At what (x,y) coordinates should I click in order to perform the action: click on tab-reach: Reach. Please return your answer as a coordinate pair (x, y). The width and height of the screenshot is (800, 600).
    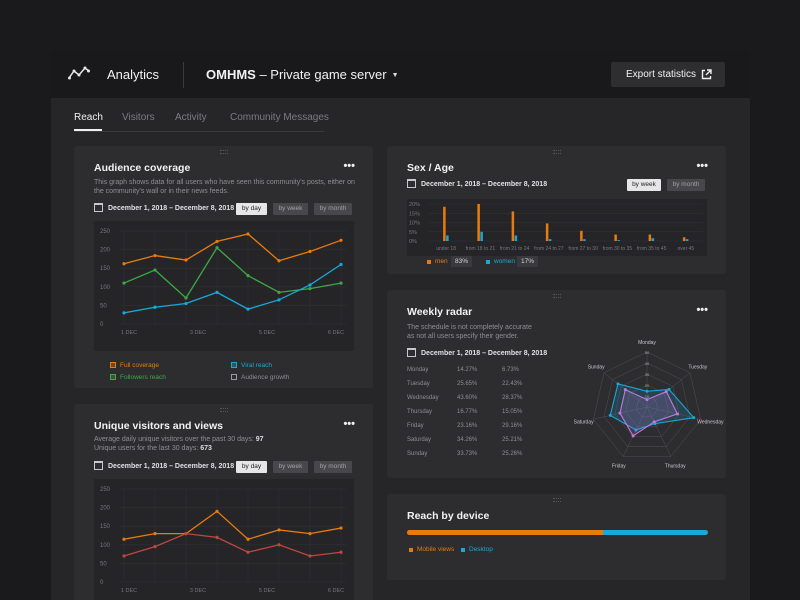
    Looking at the image, I should click on (88, 117).